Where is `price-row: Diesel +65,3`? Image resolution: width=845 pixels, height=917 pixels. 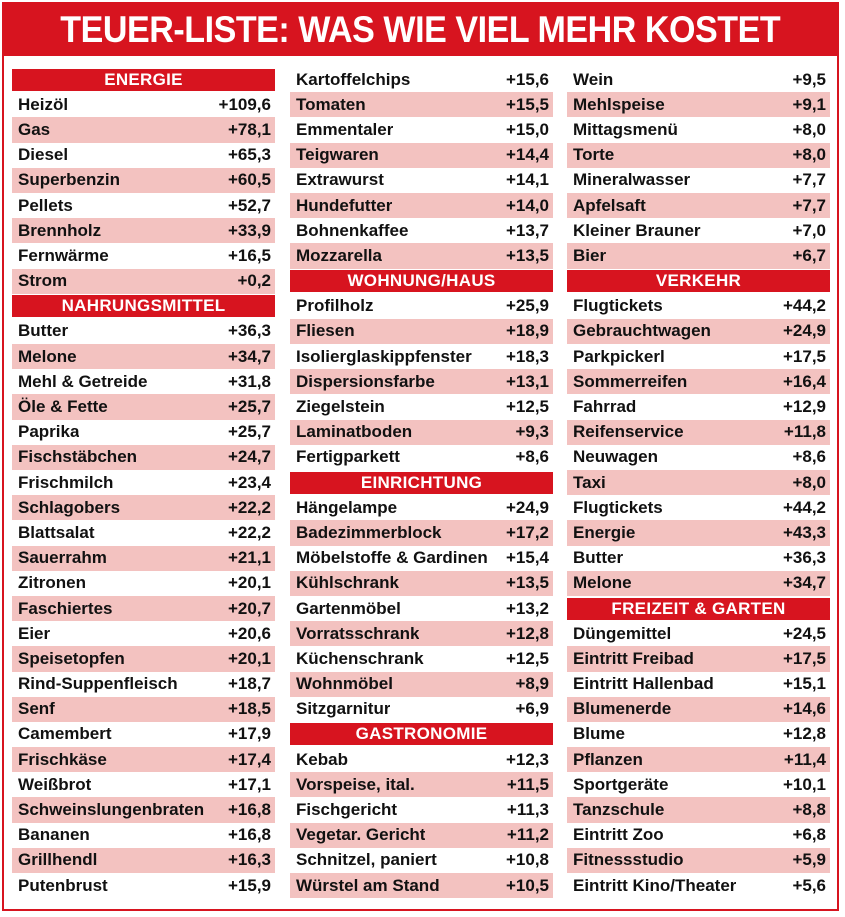 price-row: Diesel +65,3 is located at coordinates (143, 155).